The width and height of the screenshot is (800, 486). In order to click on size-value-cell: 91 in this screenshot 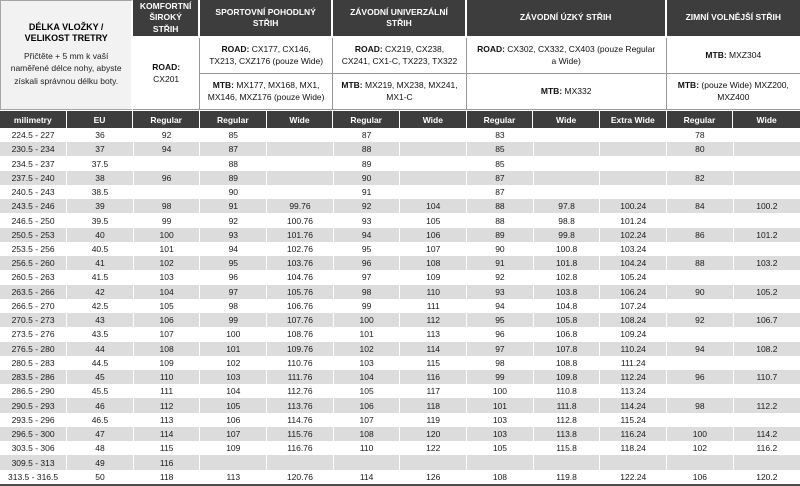, I will do `click(367, 192)`.